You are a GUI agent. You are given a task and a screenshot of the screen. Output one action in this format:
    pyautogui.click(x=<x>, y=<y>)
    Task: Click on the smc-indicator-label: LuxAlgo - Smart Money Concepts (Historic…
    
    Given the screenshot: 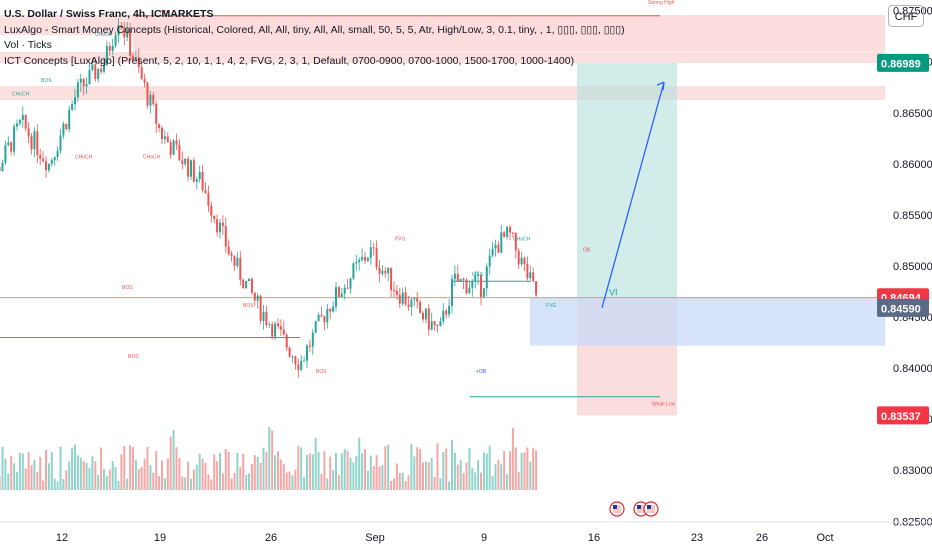 What is the action you would take?
    pyautogui.click(x=314, y=29)
    